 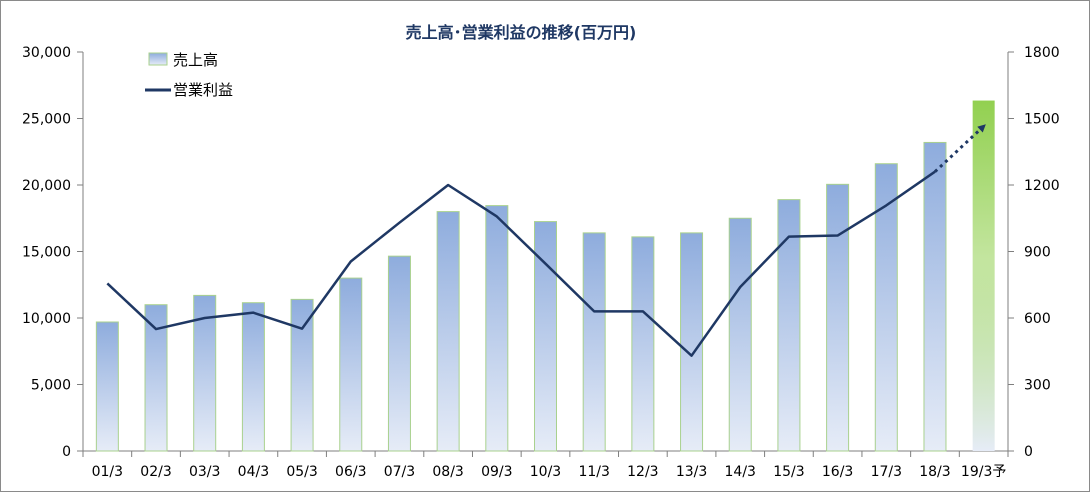 What do you see at coordinates (301, 472) in the screenshot?
I see `x-tick-label: 05/3` at bounding box center [301, 472].